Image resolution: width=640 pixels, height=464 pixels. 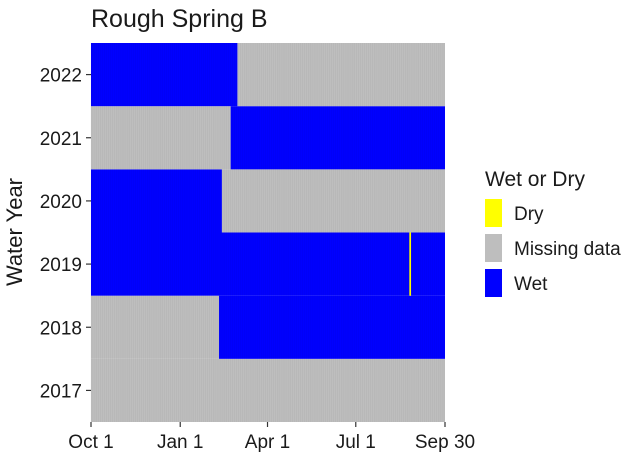 What do you see at coordinates (333, 201) in the screenshot?
I see `cell-2020-missing-data` at bounding box center [333, 201].